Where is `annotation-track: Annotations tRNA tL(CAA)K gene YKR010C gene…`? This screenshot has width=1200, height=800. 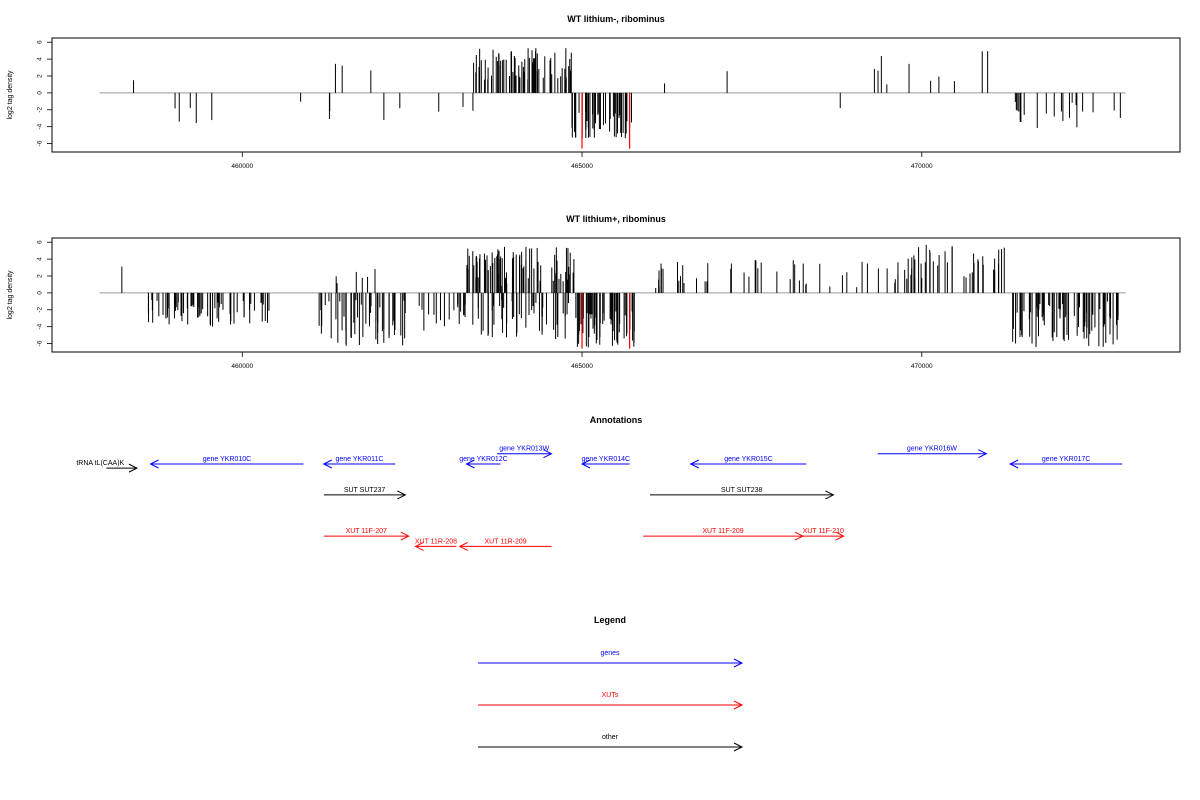 annotation-track: Annotations tRNA tL(CAA)K gene YKR010C gene… is located at coordinates (599, 483).